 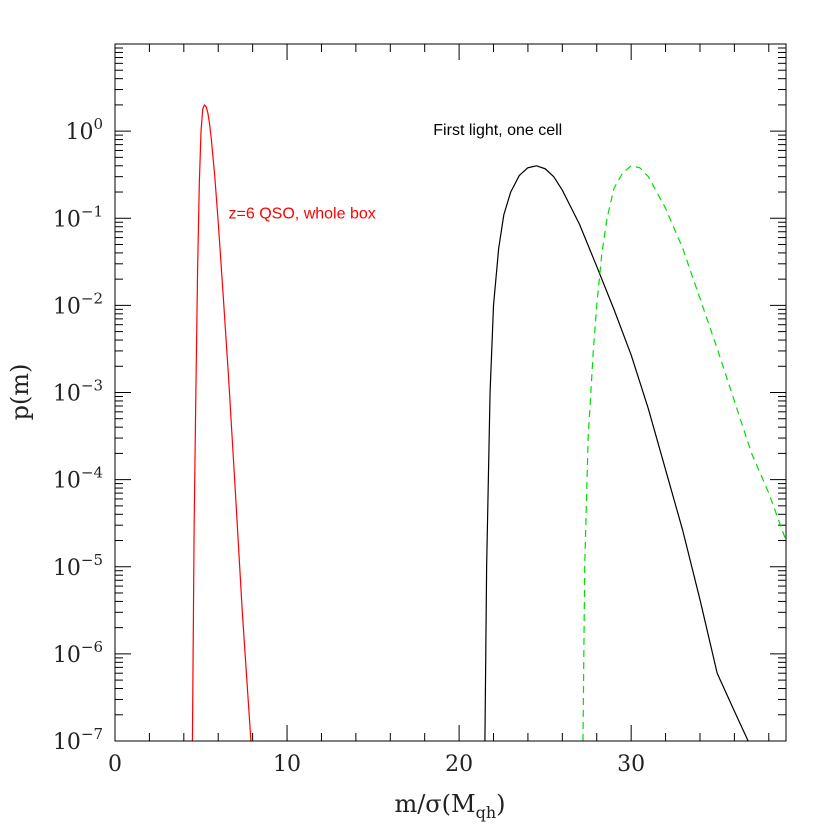 I want to click on x-tick-label: 30, so click(x=631, y=764).